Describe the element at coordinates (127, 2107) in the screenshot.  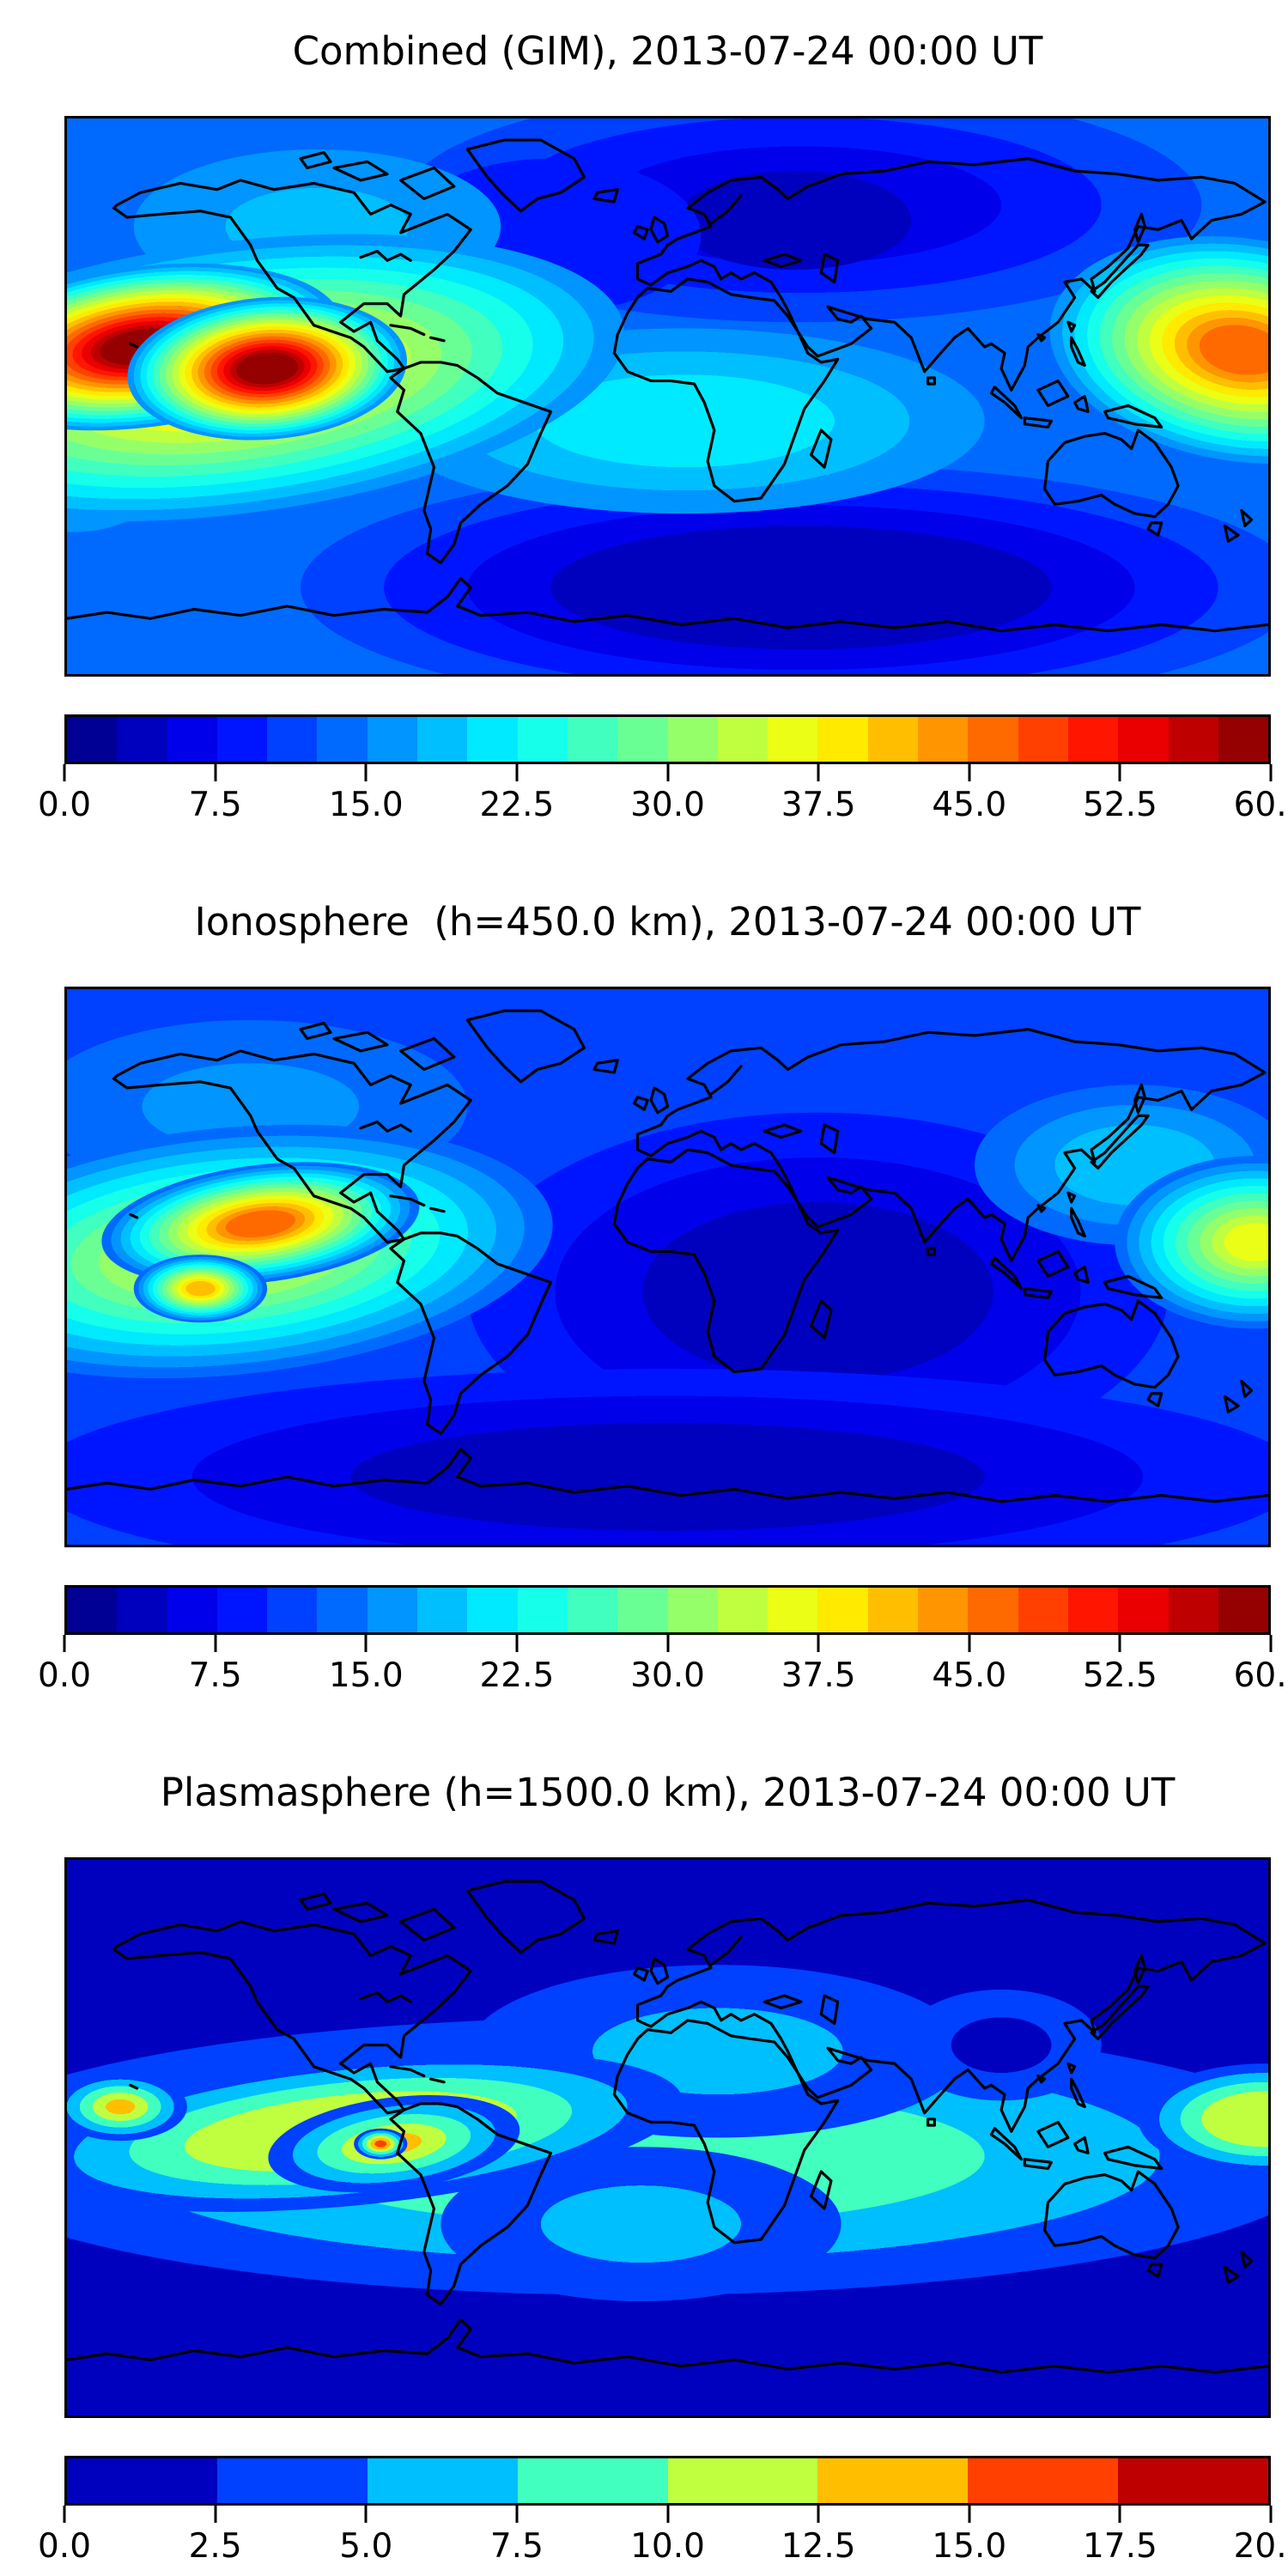
I see `contour-feature-left-edge-gold-spot` at that location.